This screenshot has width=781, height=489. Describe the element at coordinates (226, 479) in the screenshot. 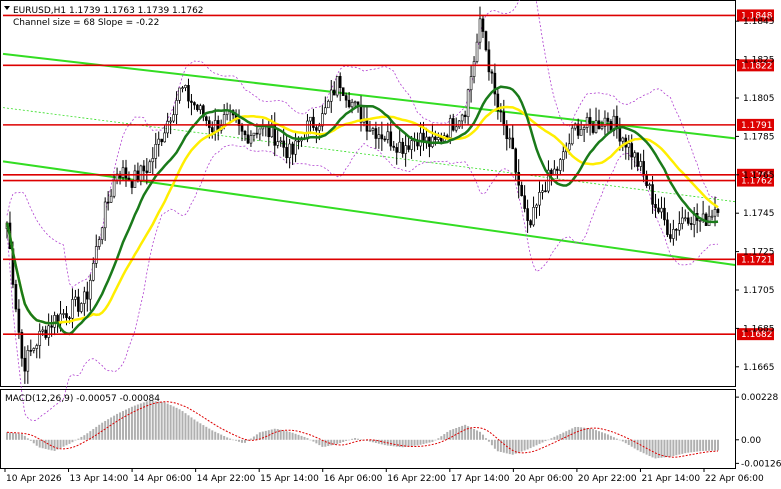

I see `x-tick-label: 14 Apr 22:00` at that location.